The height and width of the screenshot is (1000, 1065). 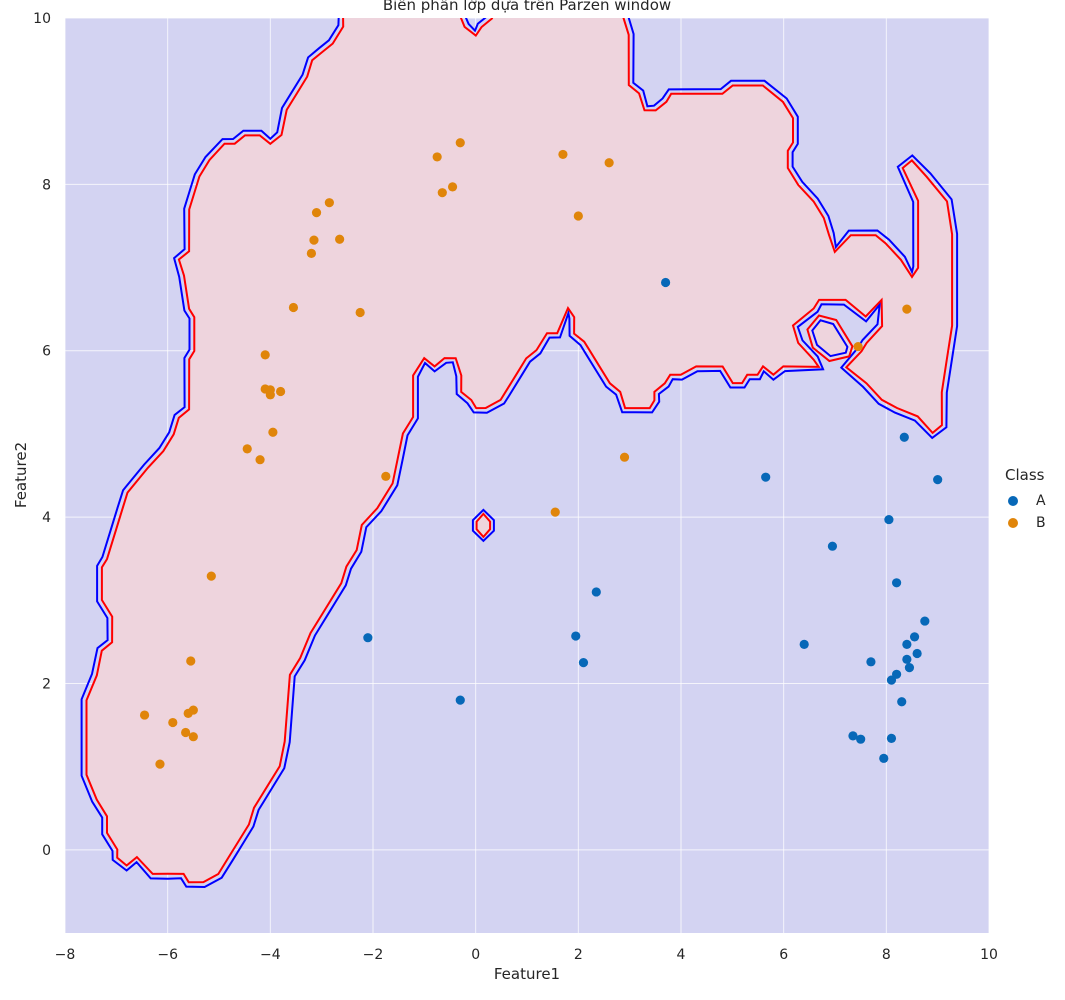 I want to click on x-tick-label: 4, so click(x=681, y=955).